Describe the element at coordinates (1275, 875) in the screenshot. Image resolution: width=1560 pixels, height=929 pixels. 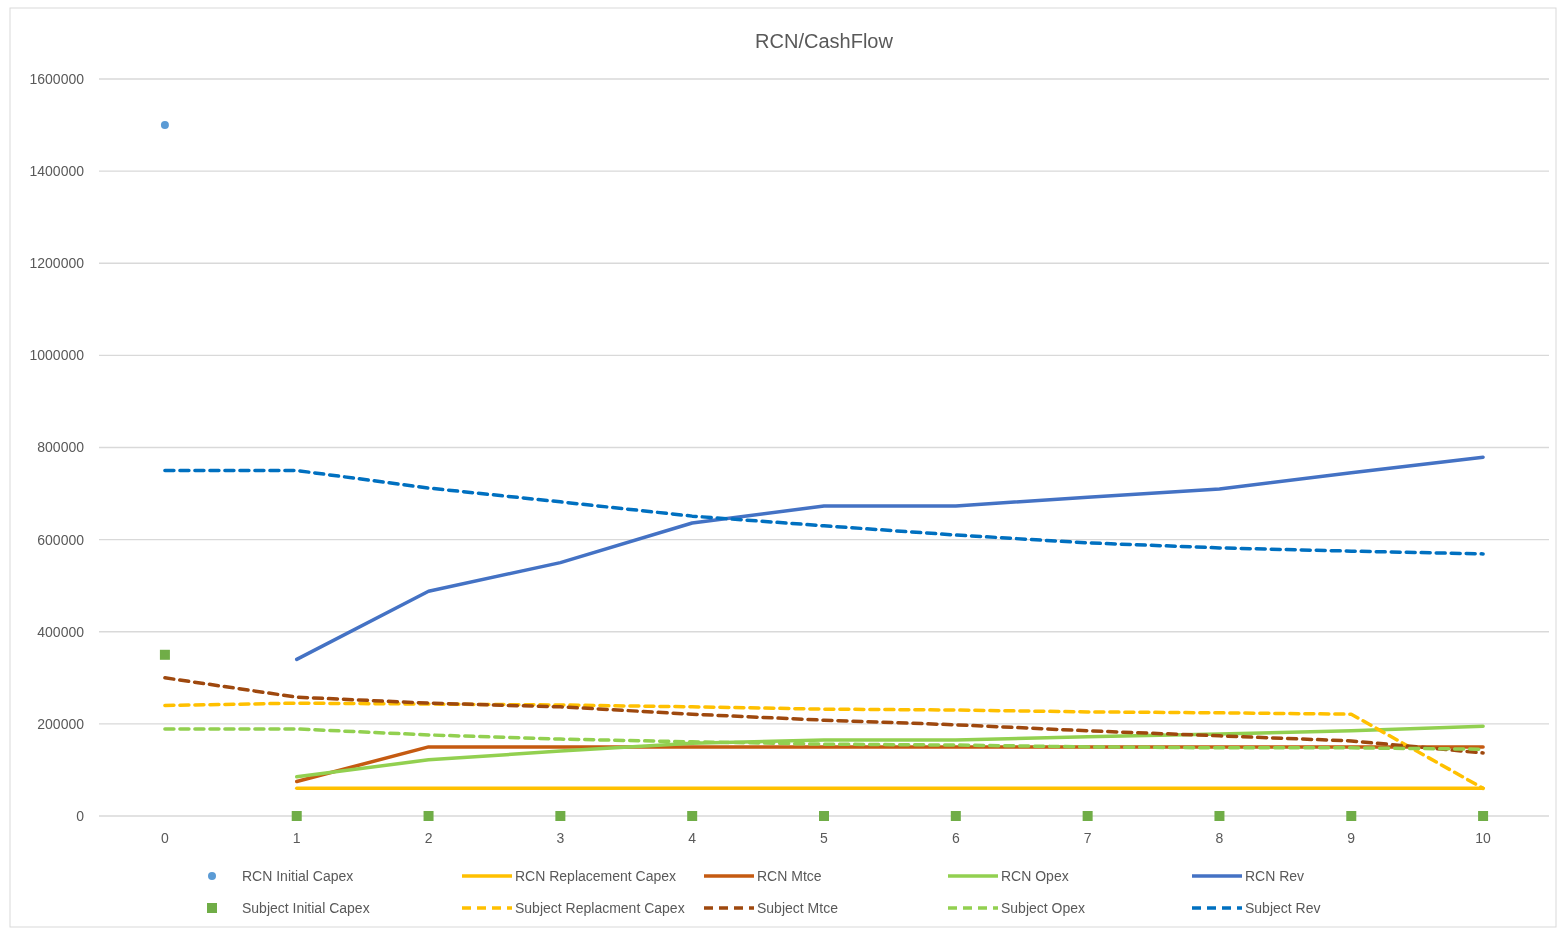
I see `legend-label: RCN Rev` at that location.